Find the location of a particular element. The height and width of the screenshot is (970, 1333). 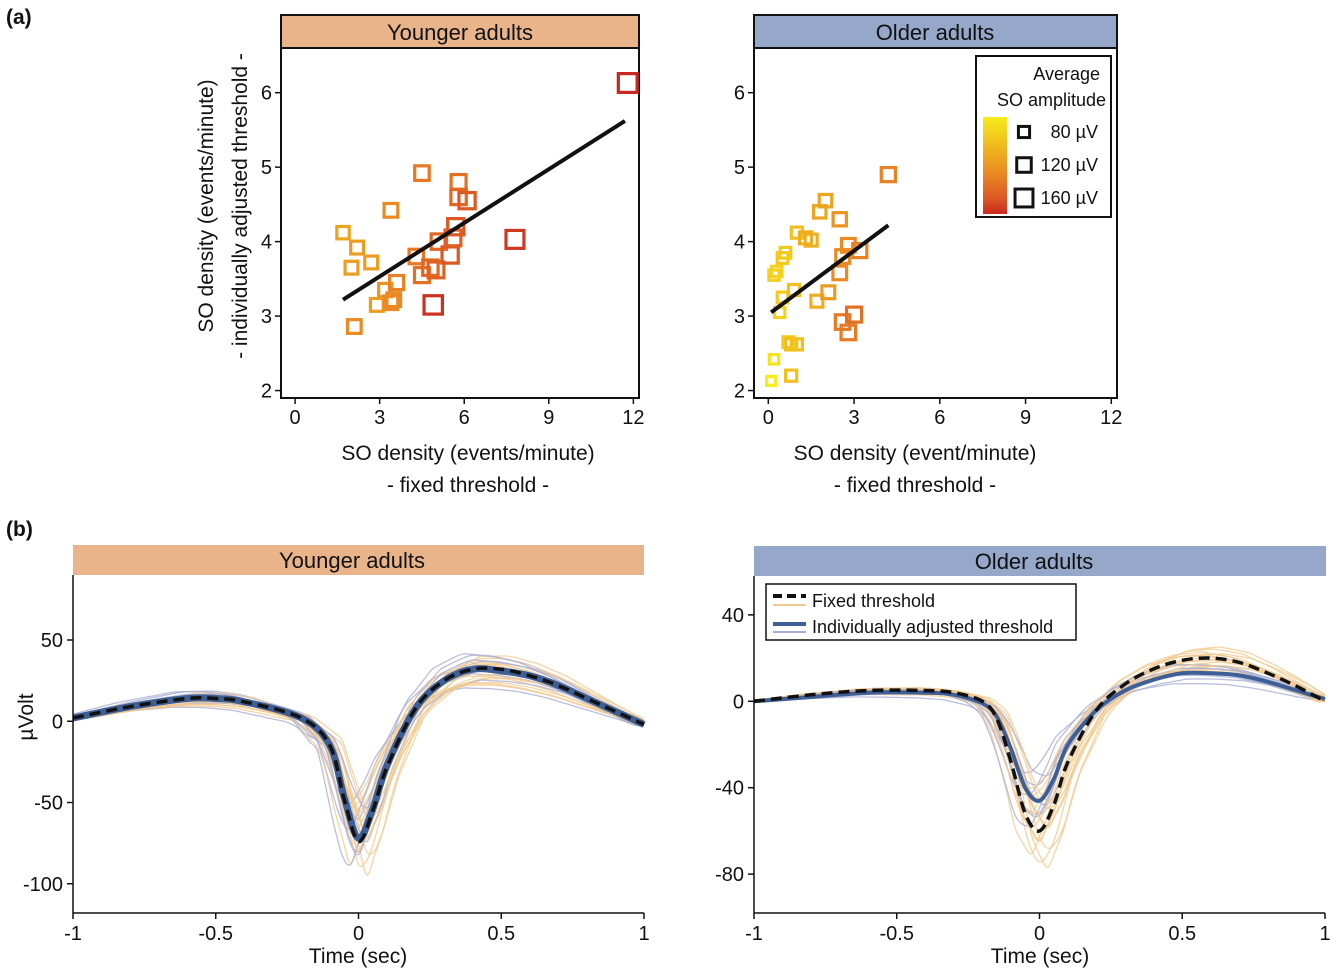

title-younger-scatter: Younger adults is located at coordinates (460, 32).